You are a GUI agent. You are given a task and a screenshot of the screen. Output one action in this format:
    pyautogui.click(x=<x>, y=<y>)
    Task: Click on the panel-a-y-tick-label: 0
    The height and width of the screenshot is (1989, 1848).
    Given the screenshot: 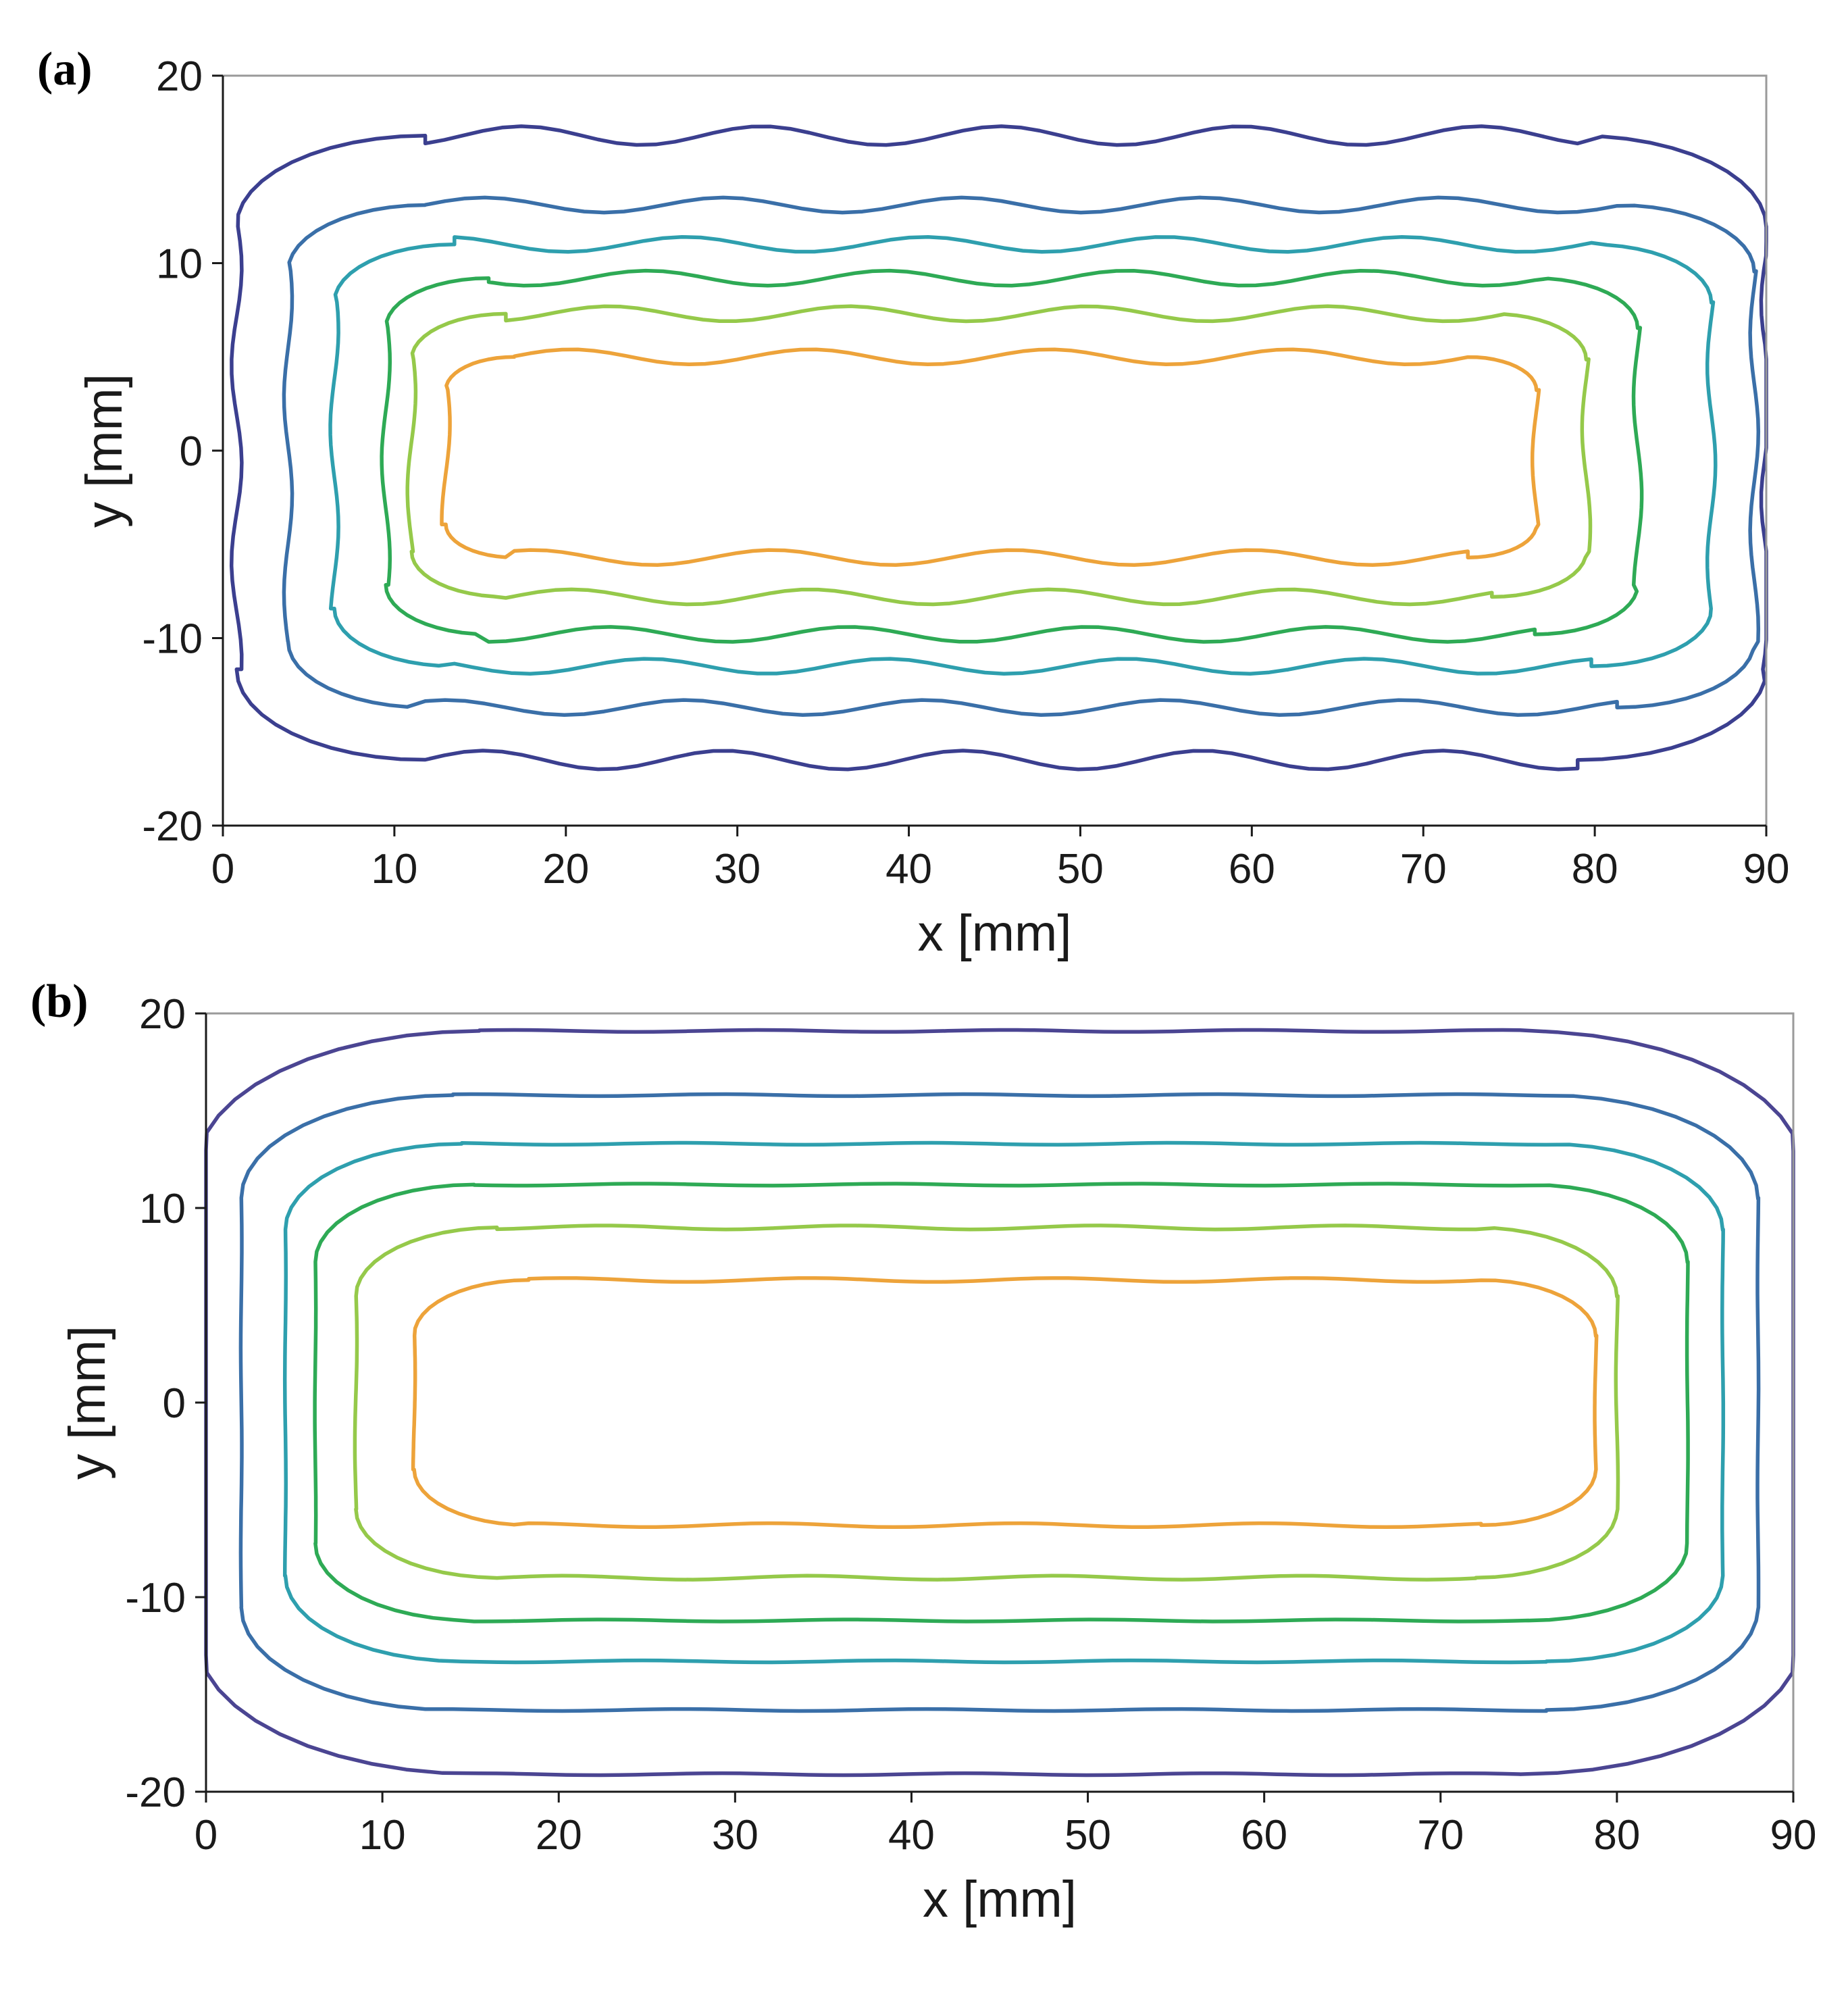 What is the action you would take?
    pyautogui.click(x=191, y=451)
    